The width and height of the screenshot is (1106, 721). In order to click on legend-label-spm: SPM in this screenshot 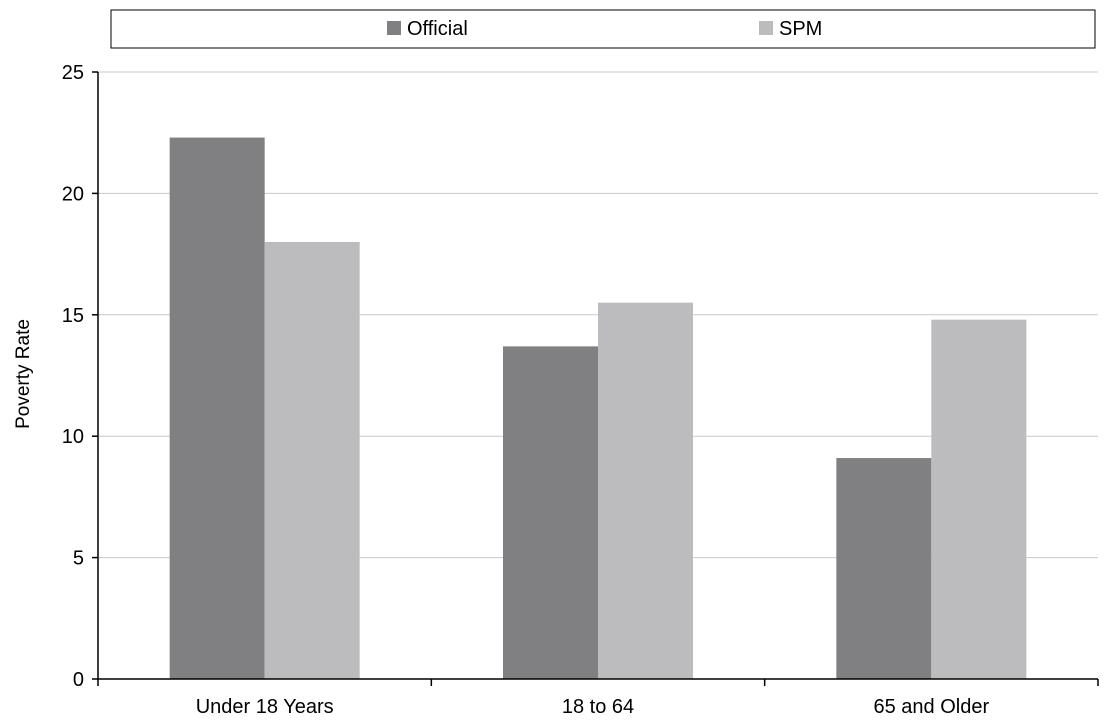, I will do `click(800, 29)`.